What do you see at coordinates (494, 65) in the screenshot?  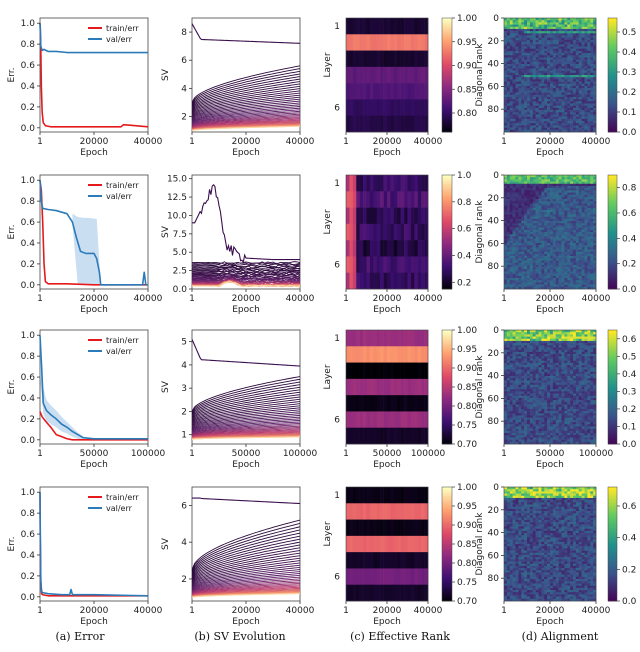 I see `align-ytick-label: 40` at bounding box center [494, 65].